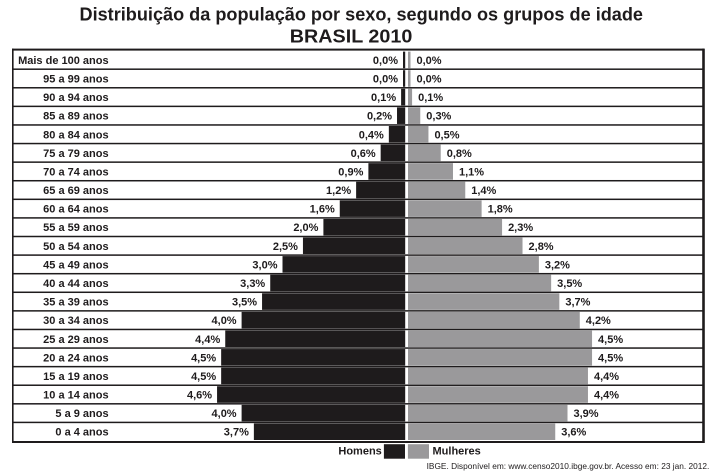 Image resolution: width=713 pixels, height=476 pixels. Describe the element at coordinates (363, 154) in the screenshot. I see `svg-text: 0,6%` at that location.